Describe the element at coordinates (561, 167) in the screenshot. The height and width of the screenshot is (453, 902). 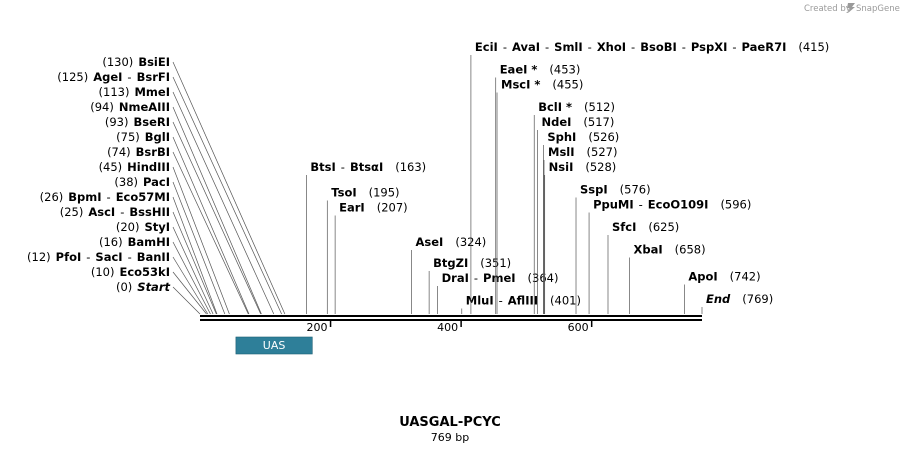
I see `enzyme-name: NsiI` at that location.